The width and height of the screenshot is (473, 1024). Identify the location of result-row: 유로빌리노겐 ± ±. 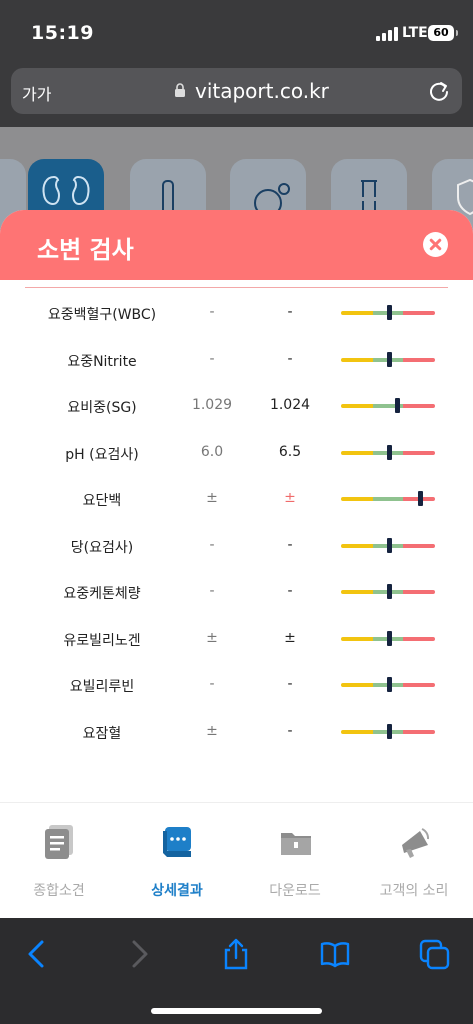
(236, 638).